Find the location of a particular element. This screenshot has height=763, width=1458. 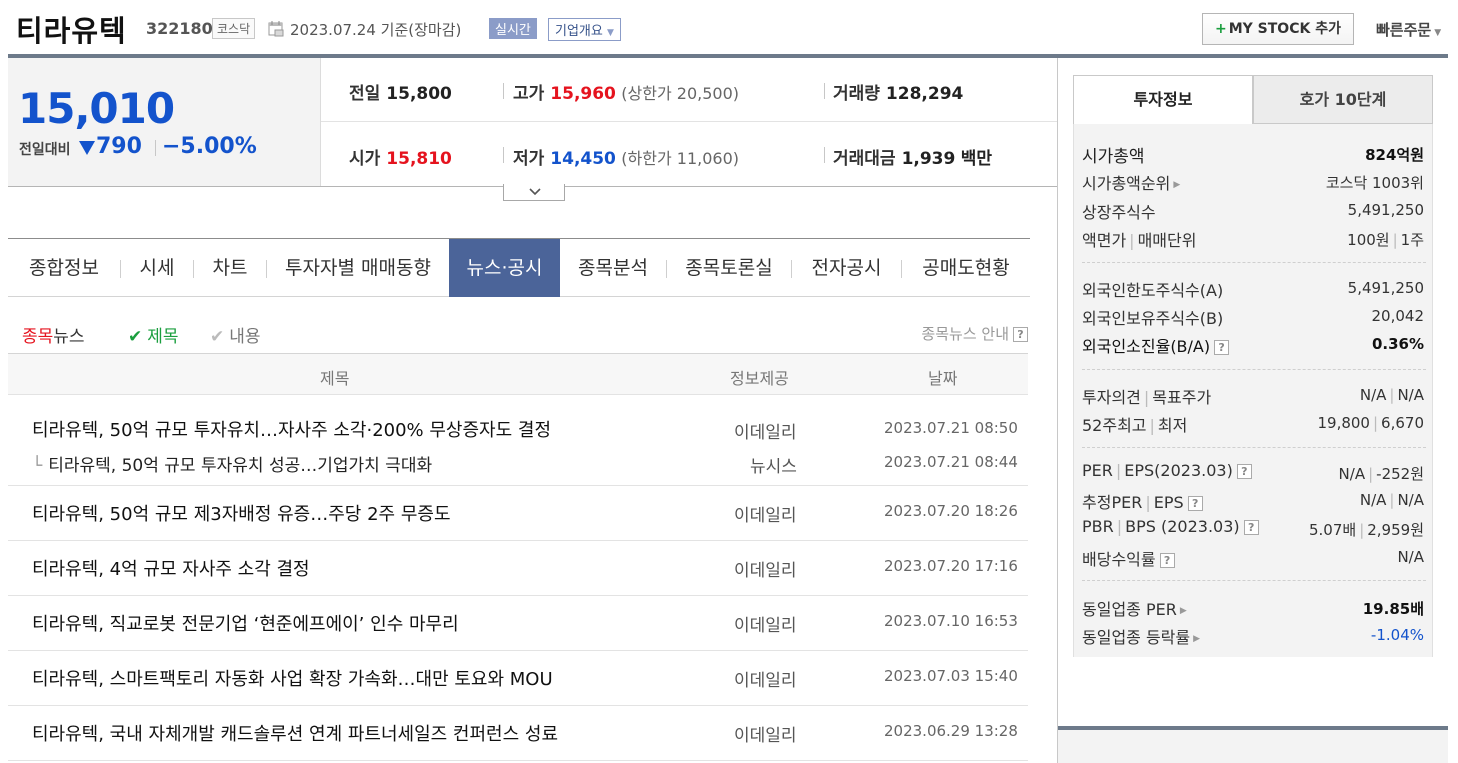

amount-unit: 백만 is located at coordinates (976, 159).